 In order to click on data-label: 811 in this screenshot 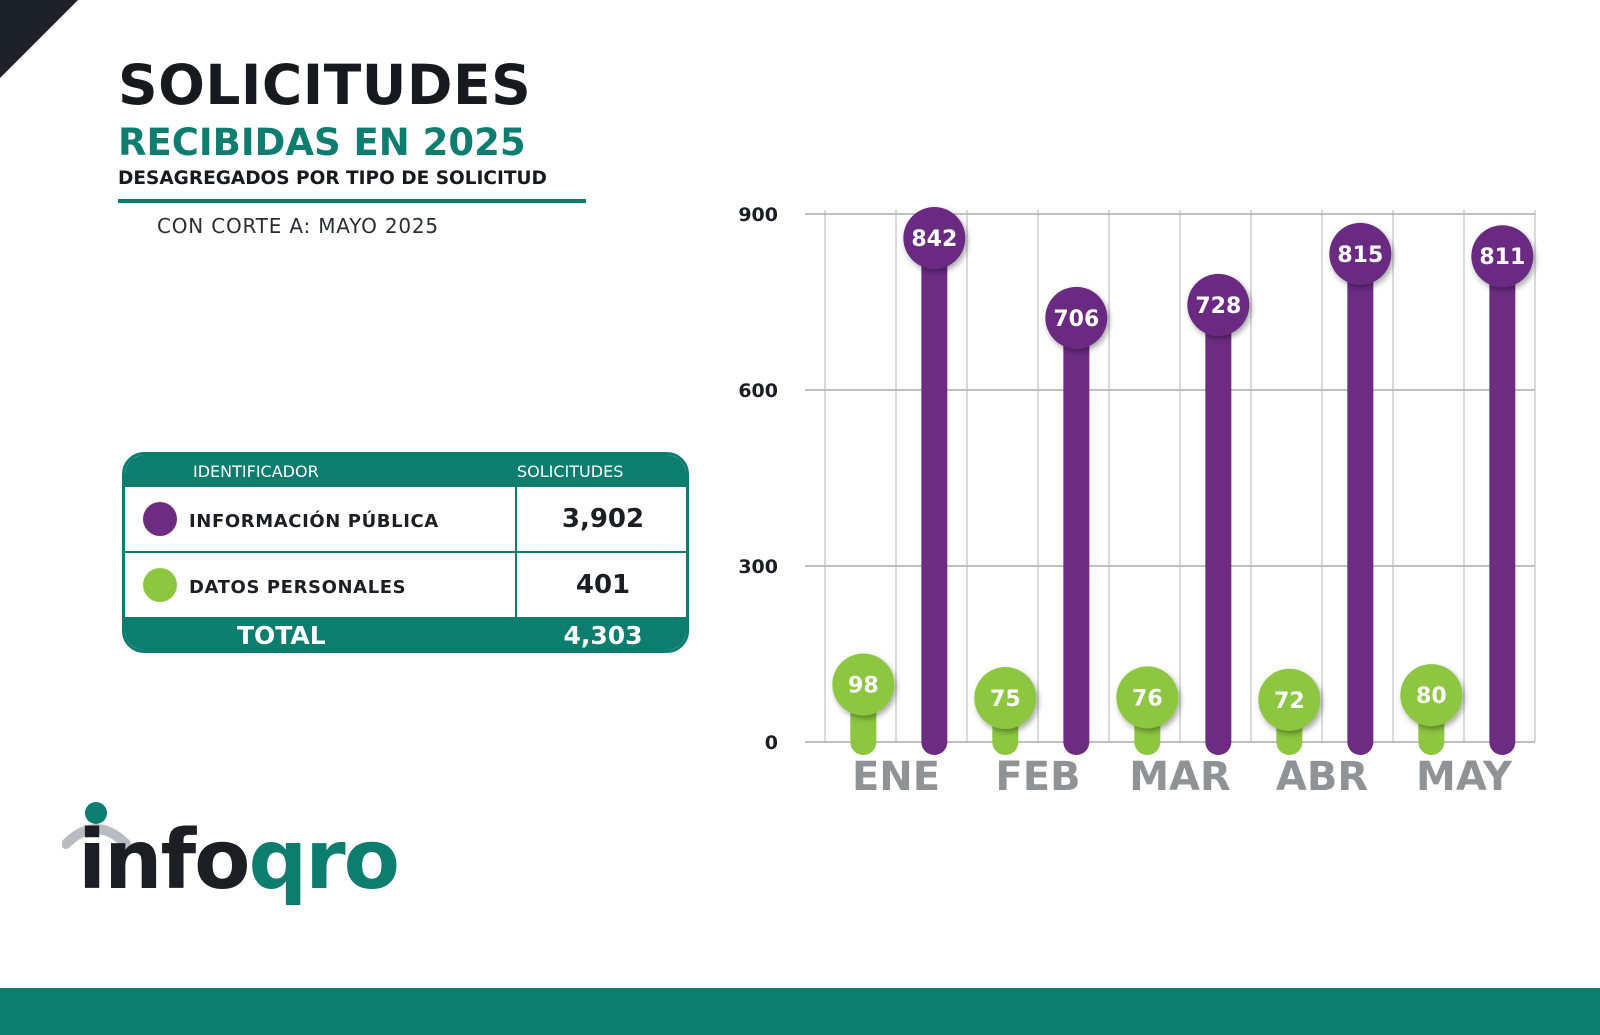, I will do `click(1502, 257)`.